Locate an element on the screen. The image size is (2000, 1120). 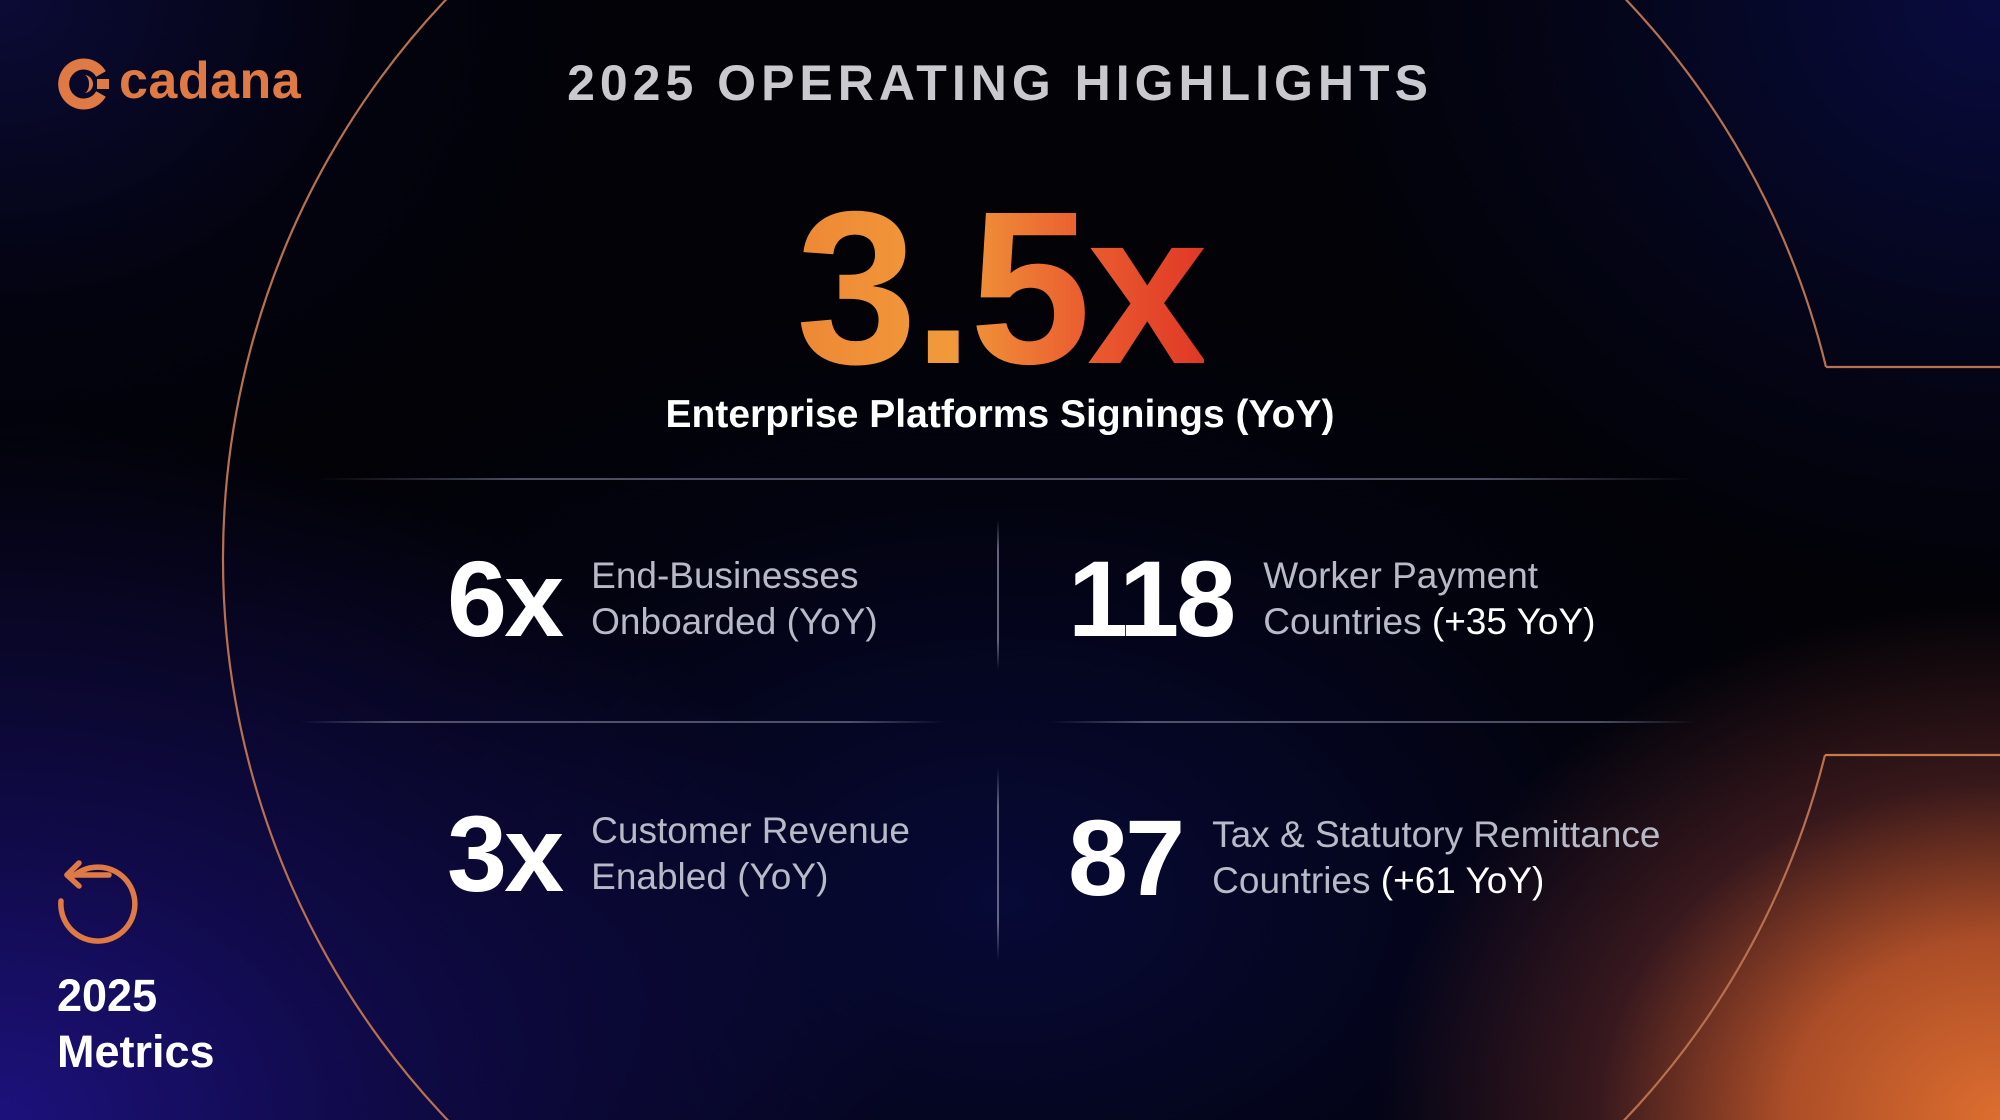
metric-label: Worker Payment Countries (+35 YoY) is located at coordinates (1429, 599).